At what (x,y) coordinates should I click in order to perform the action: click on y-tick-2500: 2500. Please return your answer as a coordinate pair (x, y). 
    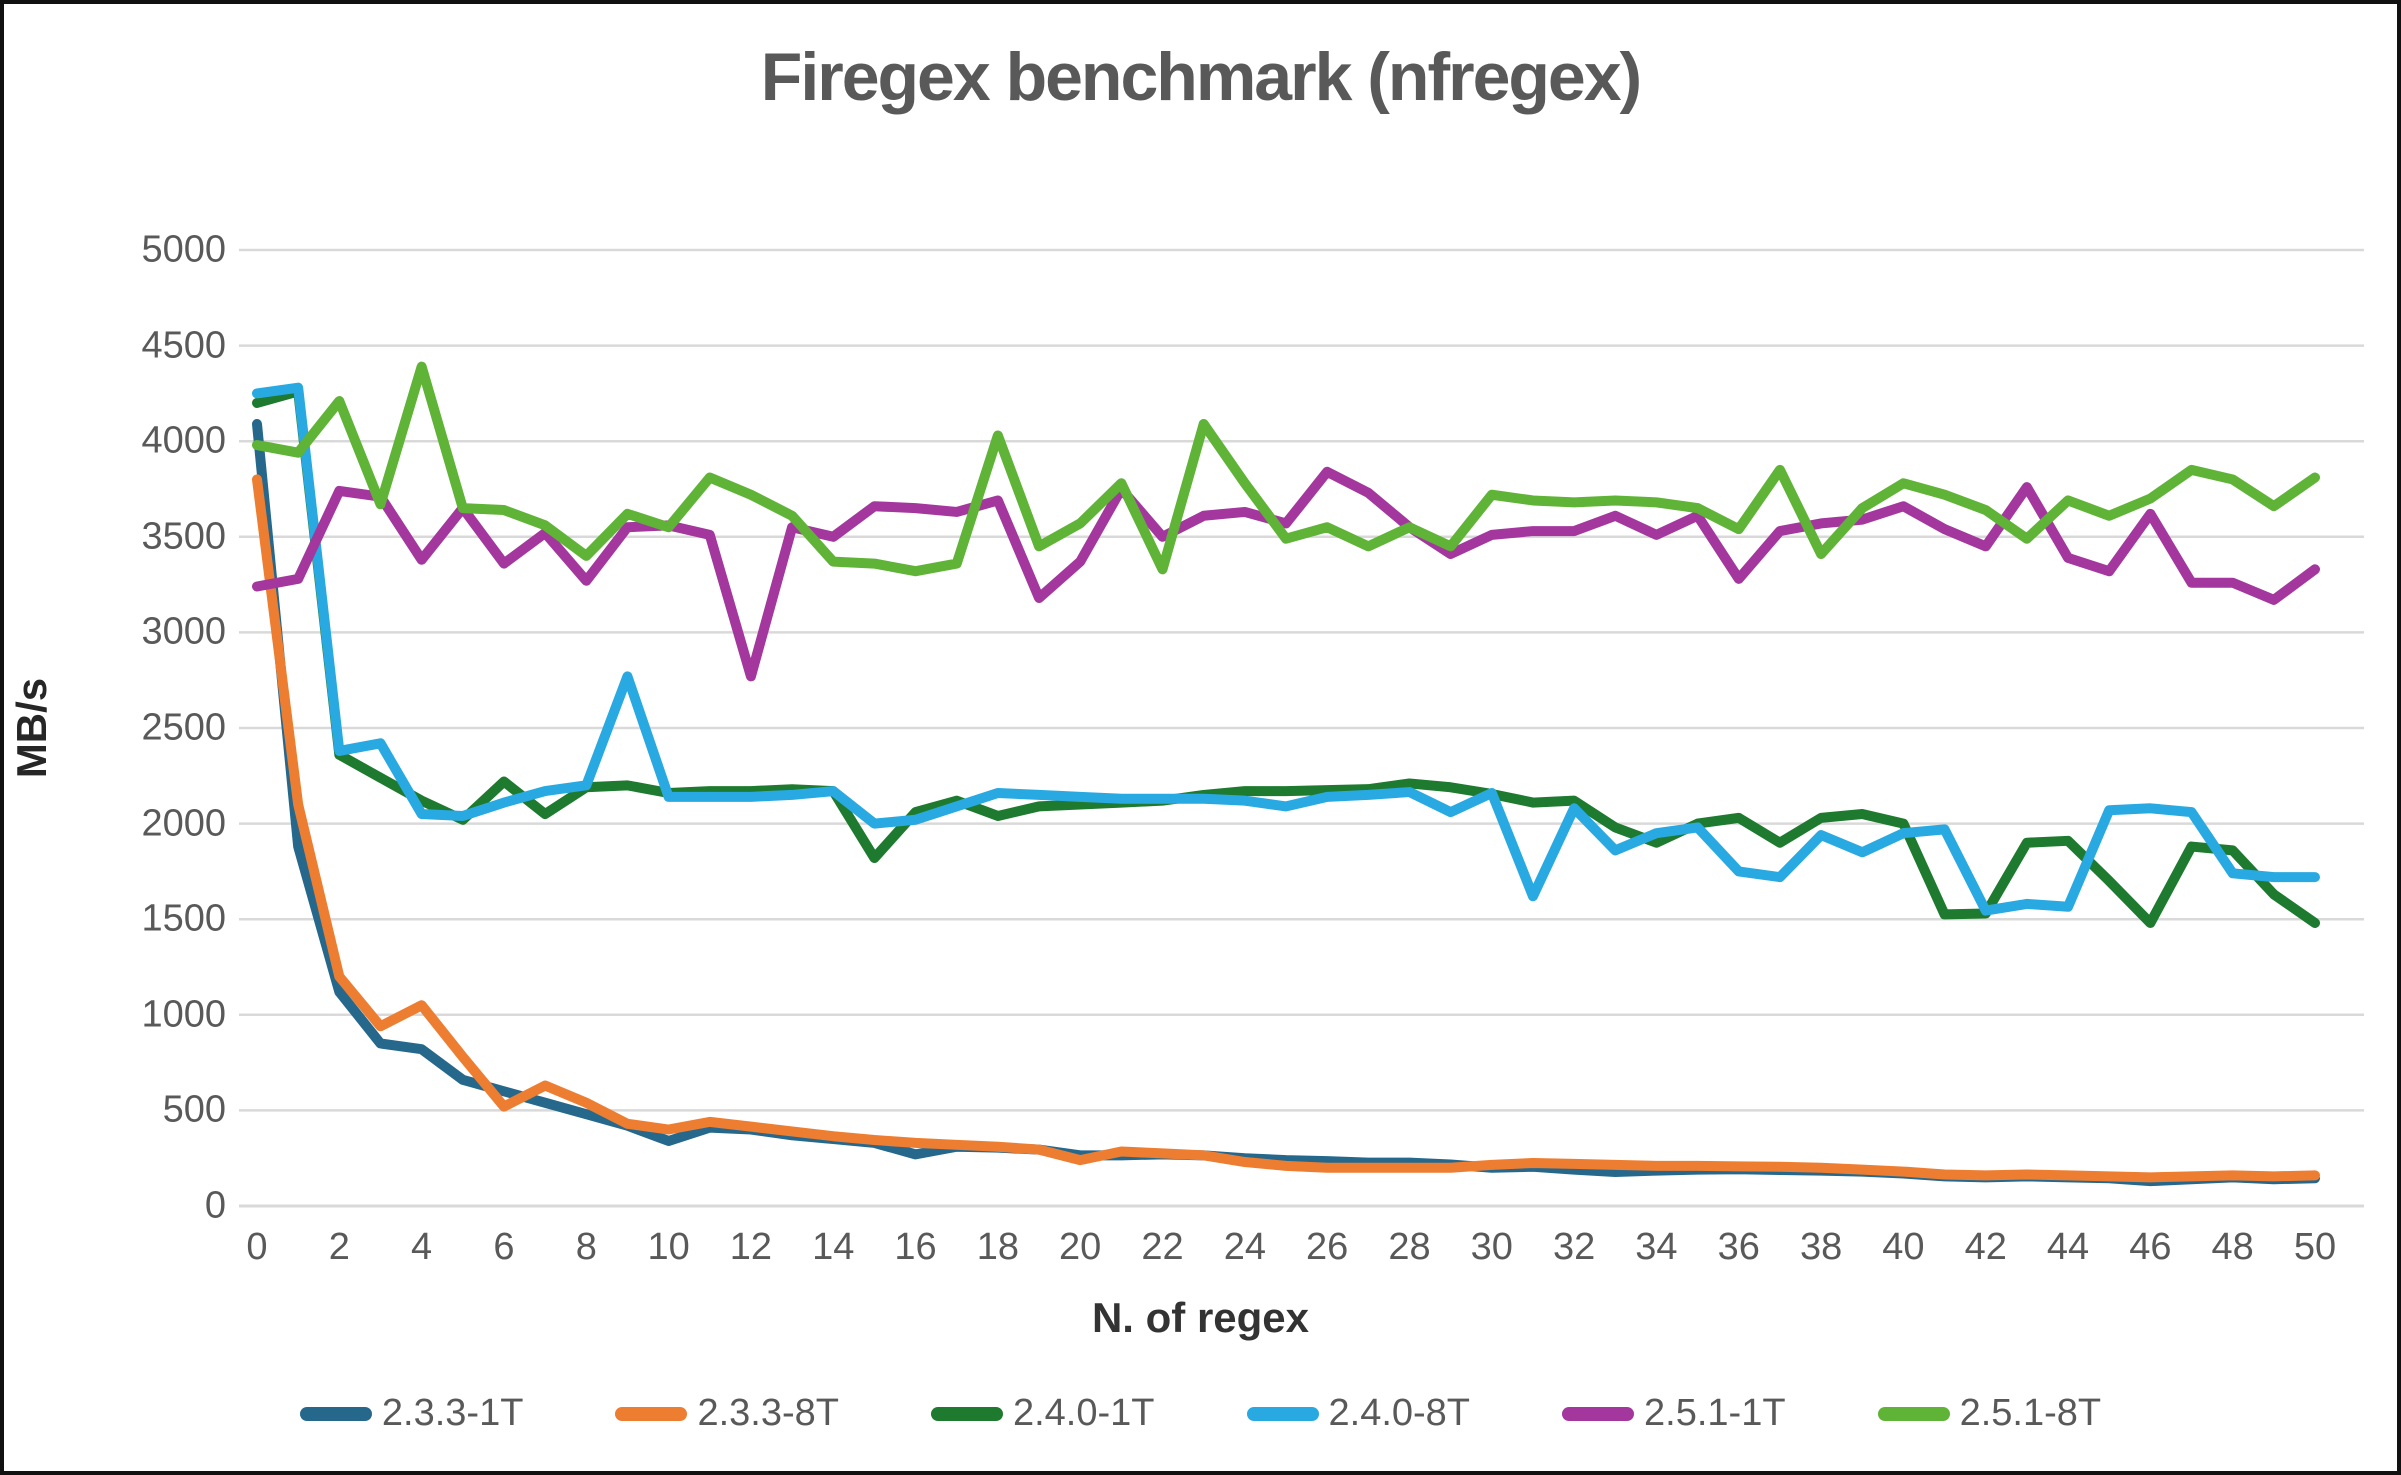
    Looking at the image, I should click on (183, 727).